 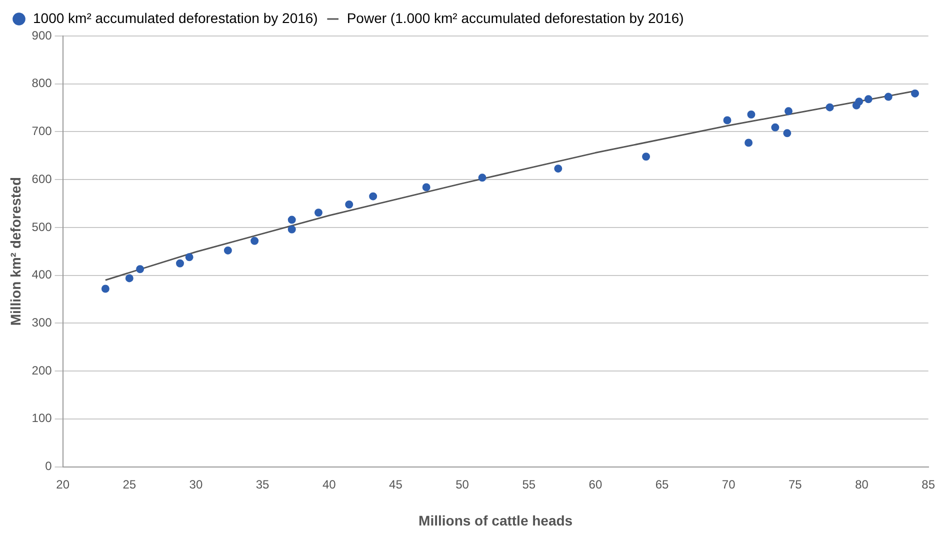 What do you see at coordinates (42, 179) in the screenshot?
I see `y-tick-label: 600` at bounding box center [42, 179].